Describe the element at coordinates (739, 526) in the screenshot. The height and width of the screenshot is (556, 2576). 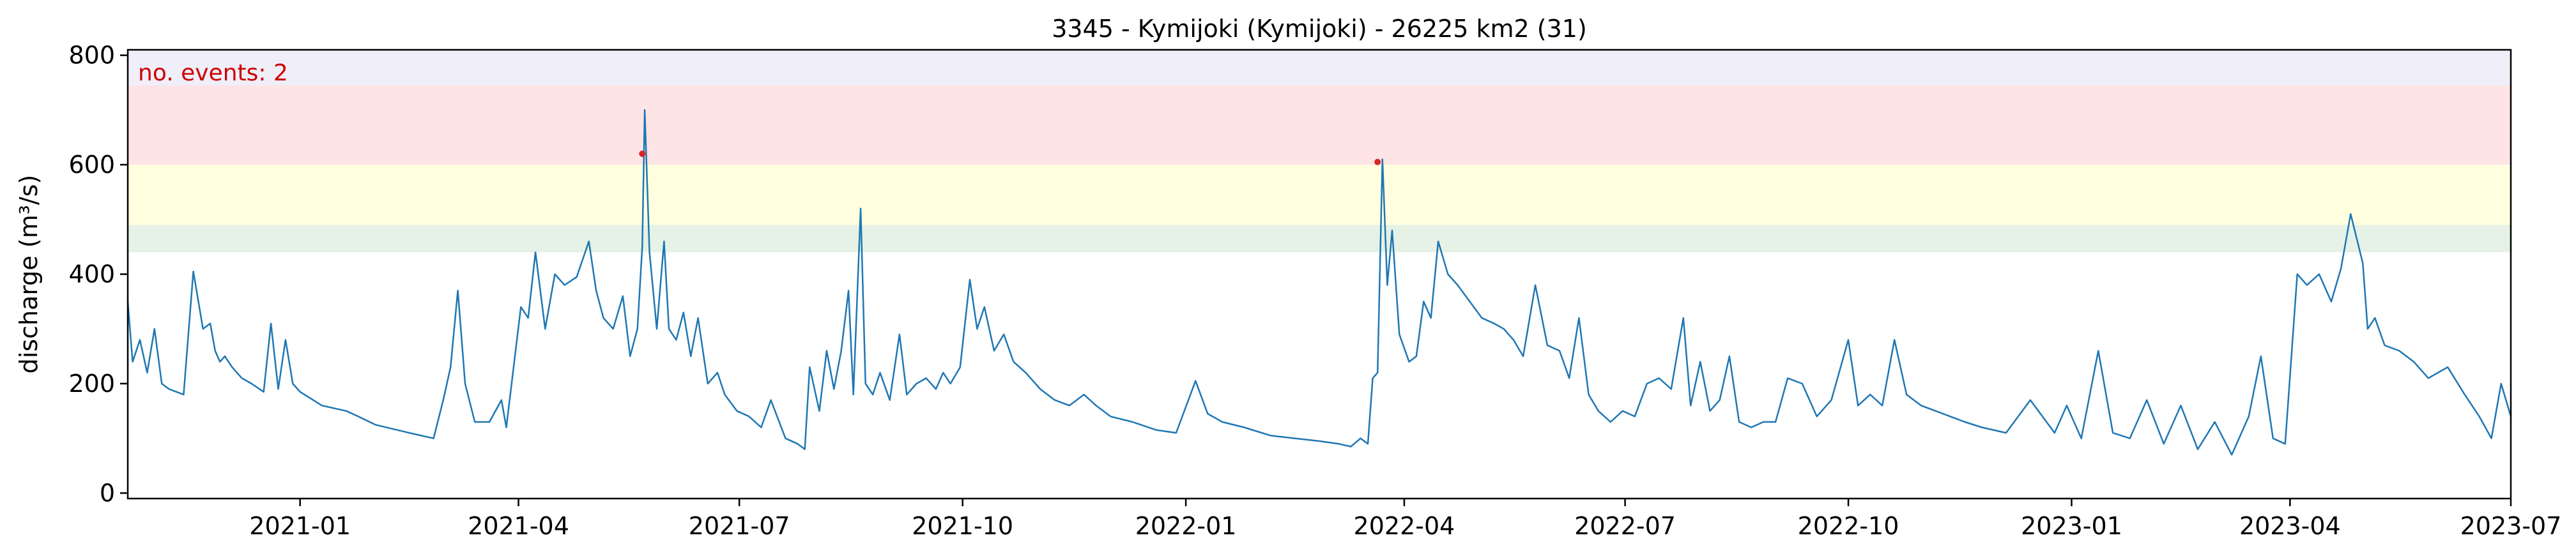
I see `x-tick-label: 2021-07` at that location.